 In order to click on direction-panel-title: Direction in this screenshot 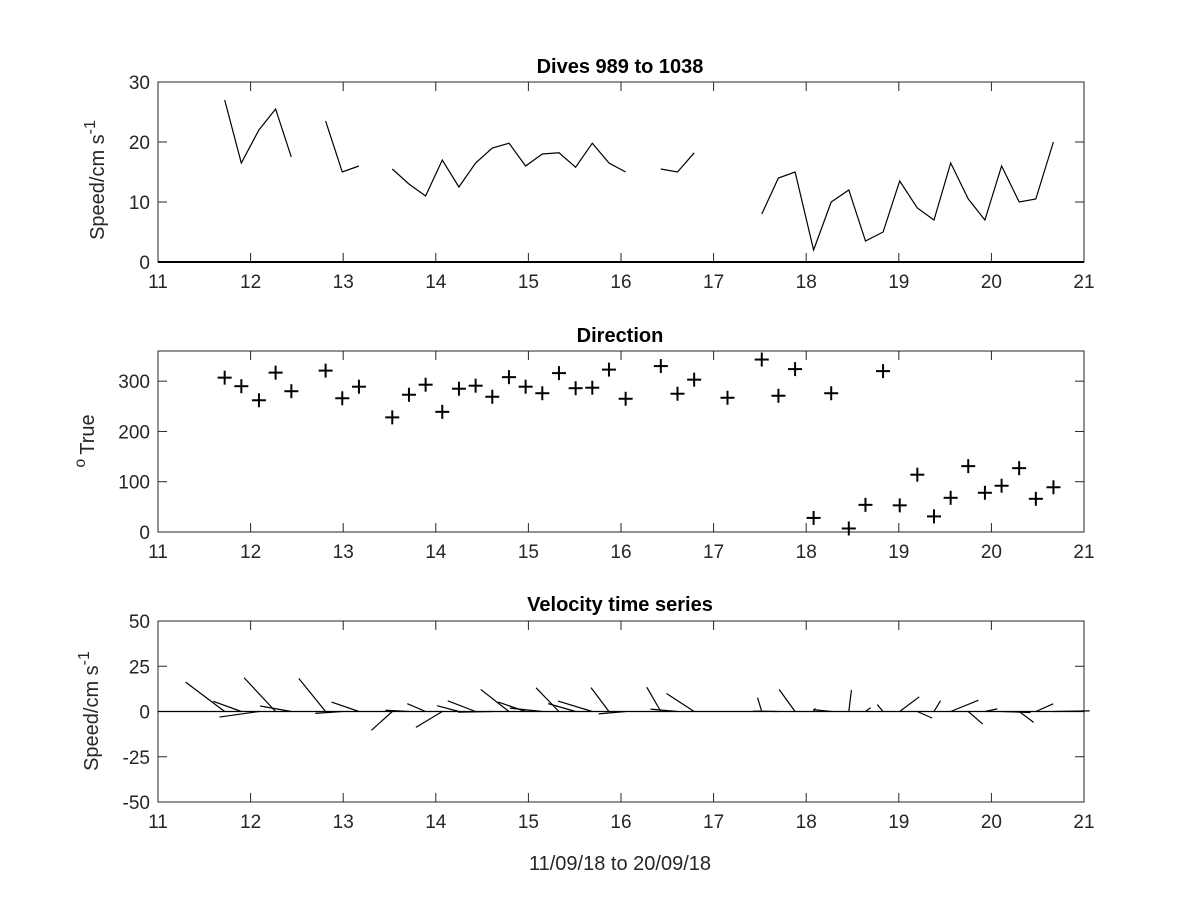, I will do `click(620, 336)`.